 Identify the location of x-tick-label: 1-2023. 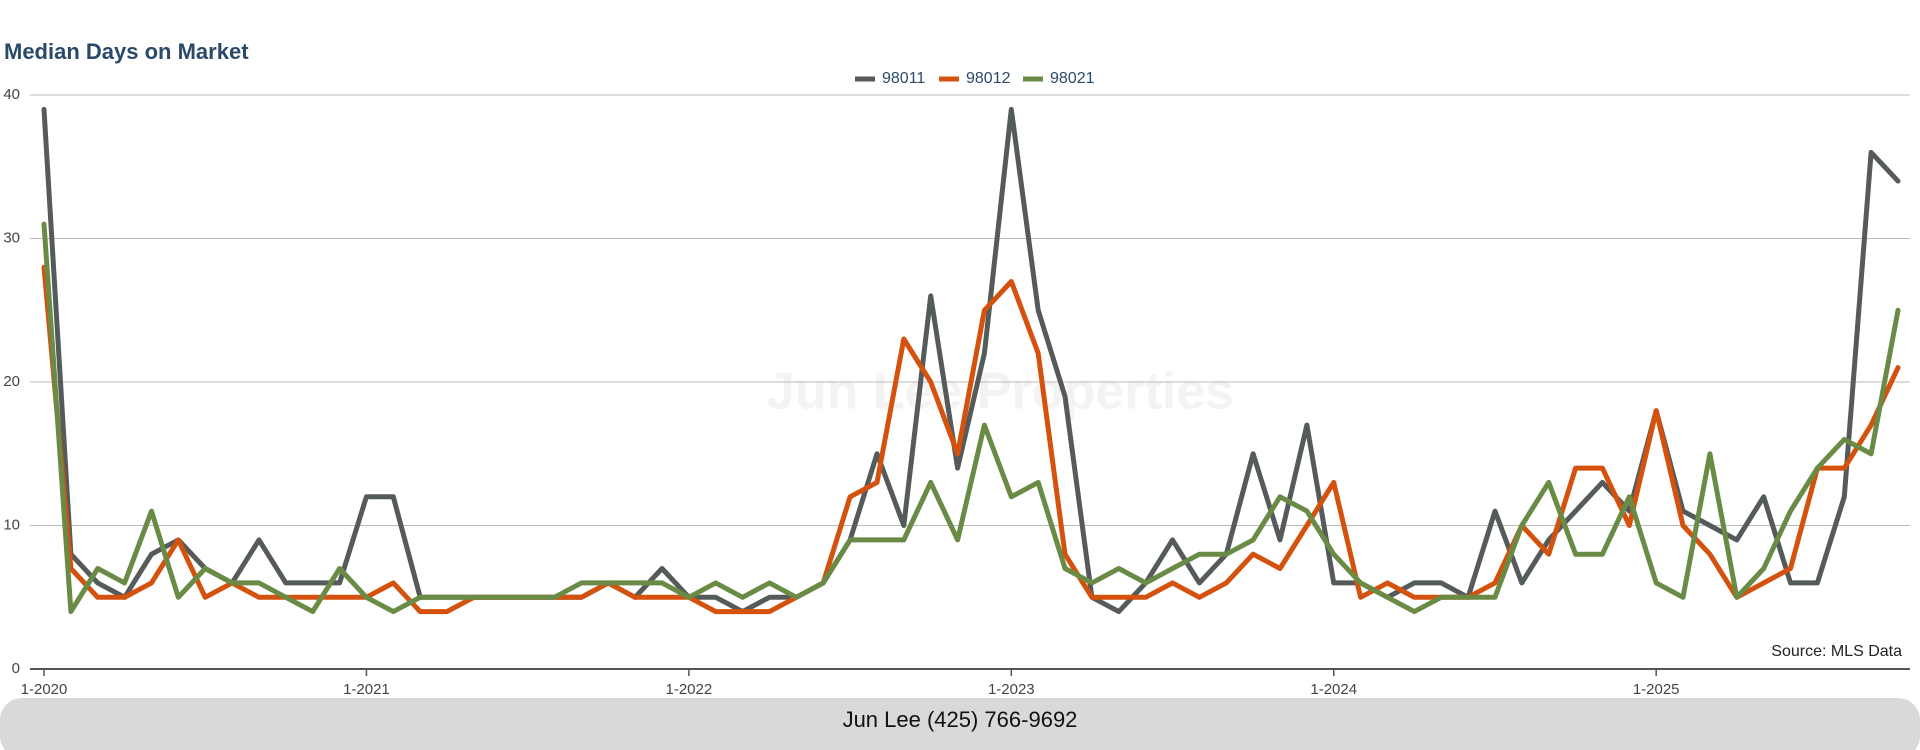
(1011, 689).